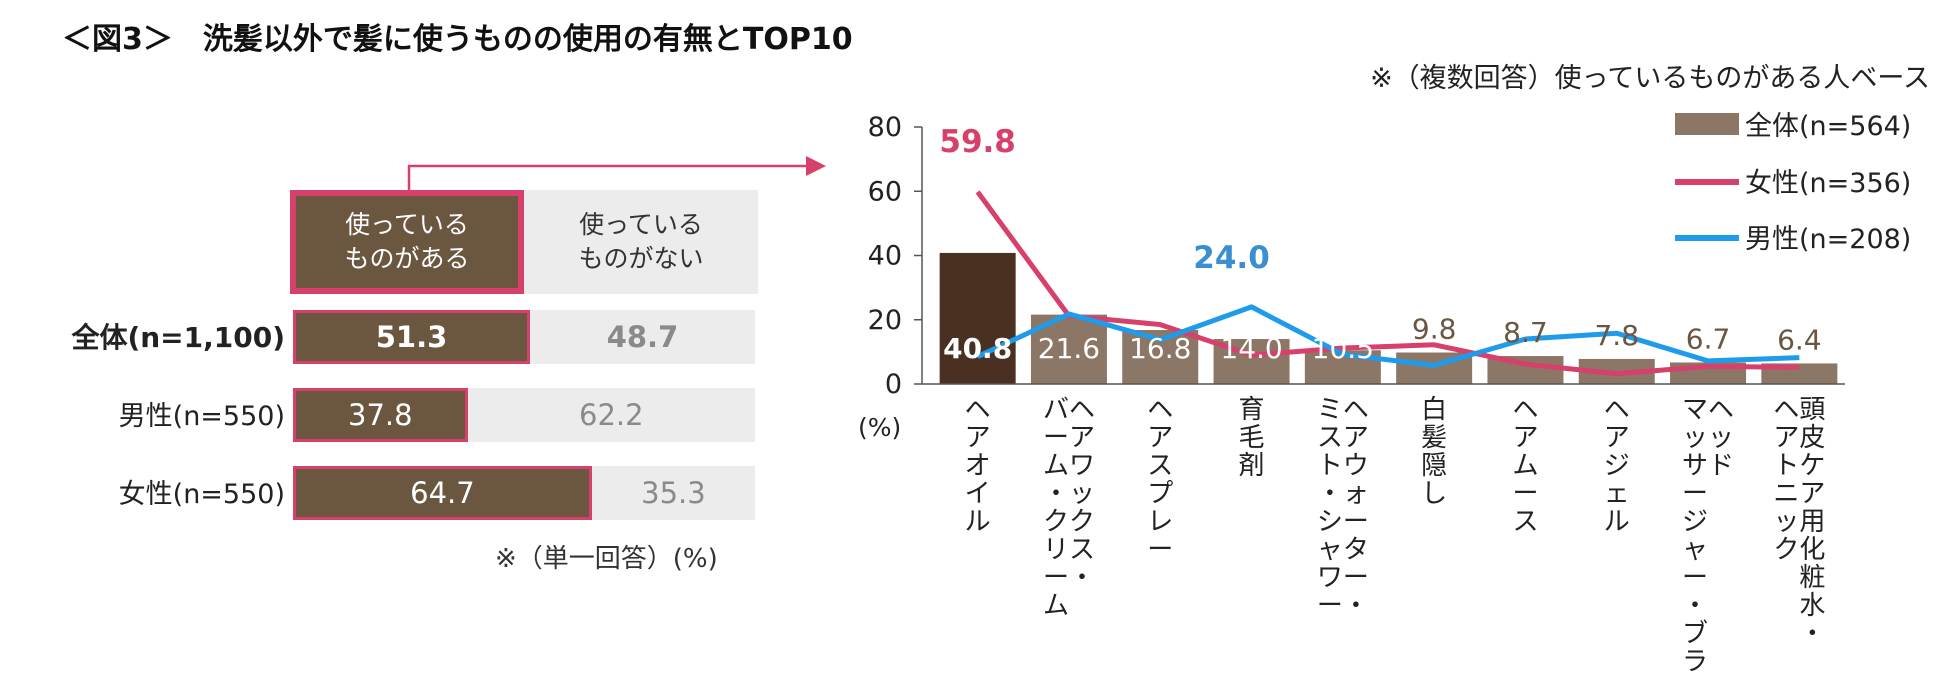 The height and width of the screenshot is (676, 1950). What do you see at coordinates (1799, 339) in the screenshot?
I see `bar-value-label: 6.4` at bounding box center [1799, 339].